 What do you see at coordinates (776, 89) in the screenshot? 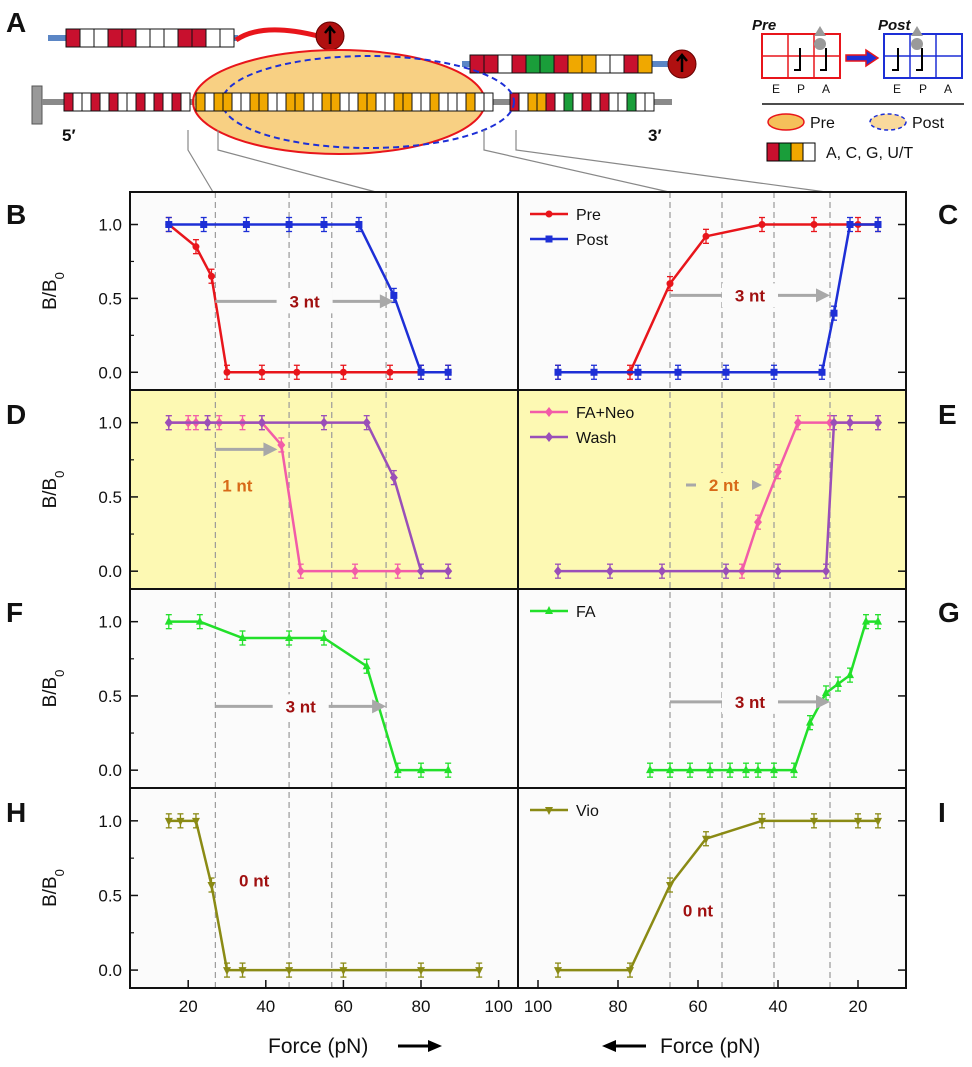
I see `site-e-pre: E` at bounding box center [776, 89].